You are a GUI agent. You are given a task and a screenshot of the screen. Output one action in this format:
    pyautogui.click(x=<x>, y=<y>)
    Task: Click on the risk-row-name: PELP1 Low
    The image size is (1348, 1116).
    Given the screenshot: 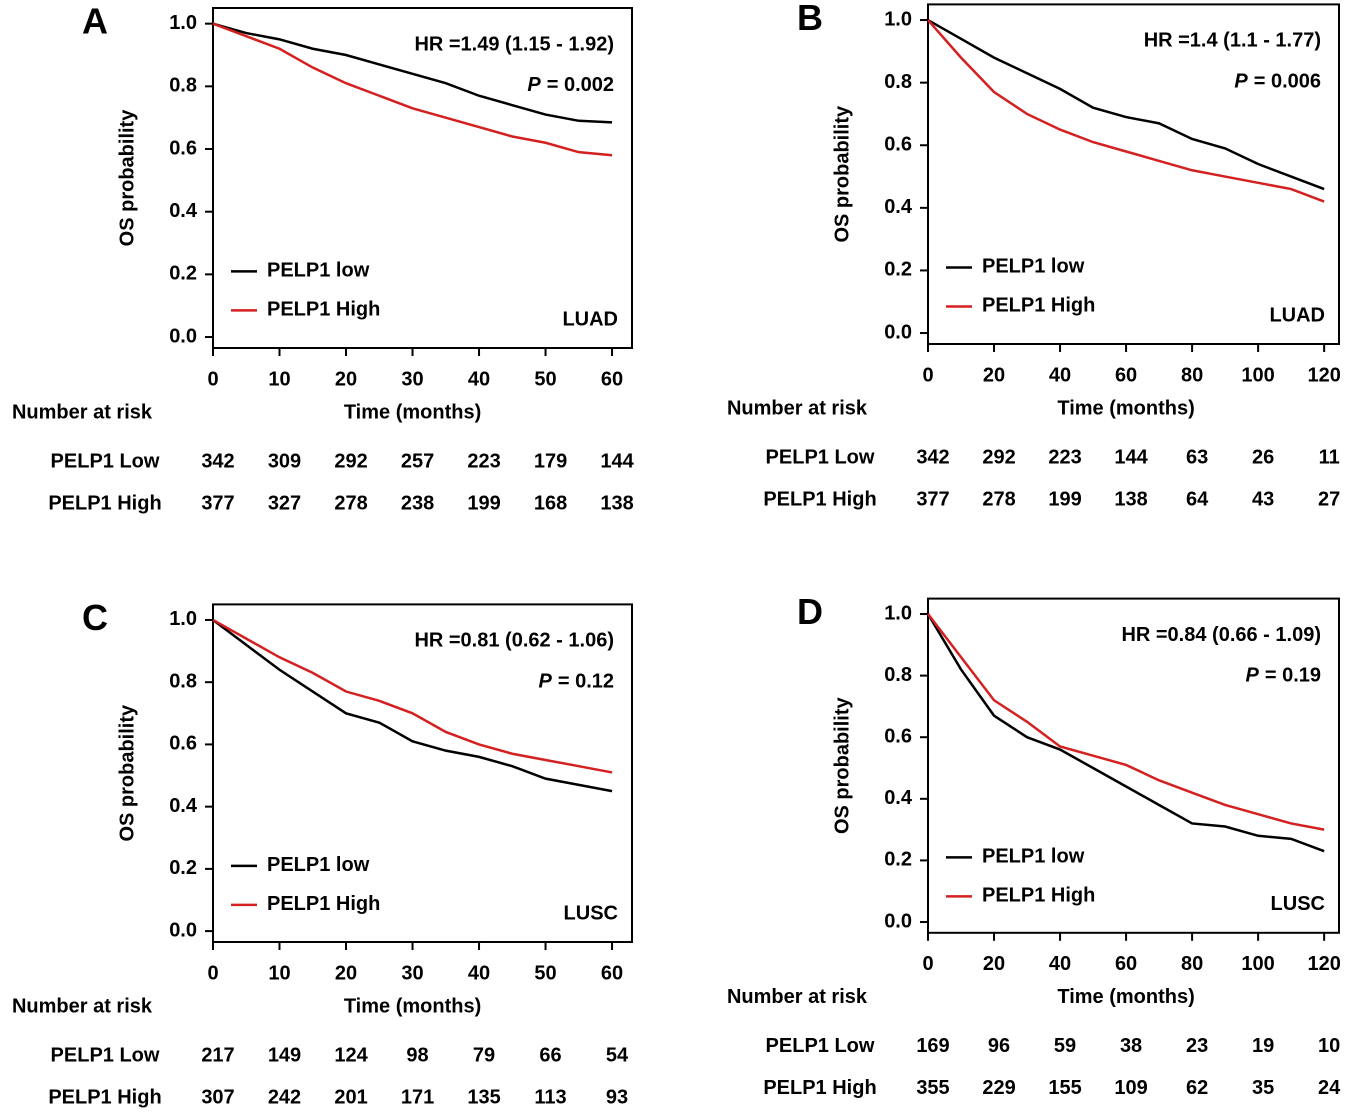 What is the action you would take?
    pyautogui.click(x=105, y=461)
    